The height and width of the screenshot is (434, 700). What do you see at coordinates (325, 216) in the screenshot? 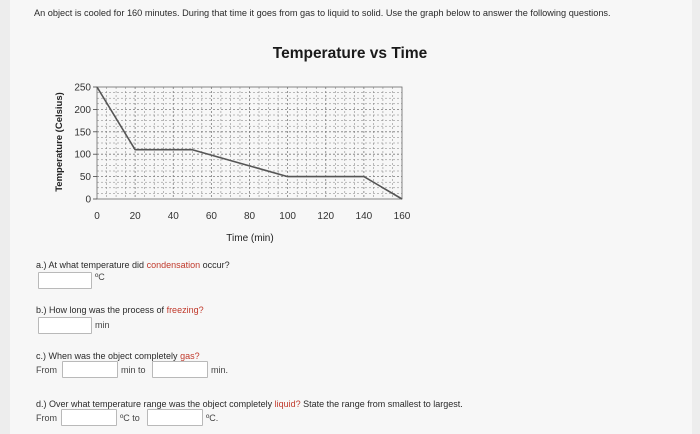
I see `x-tick-label: 120` at bounding box center [325, 216].